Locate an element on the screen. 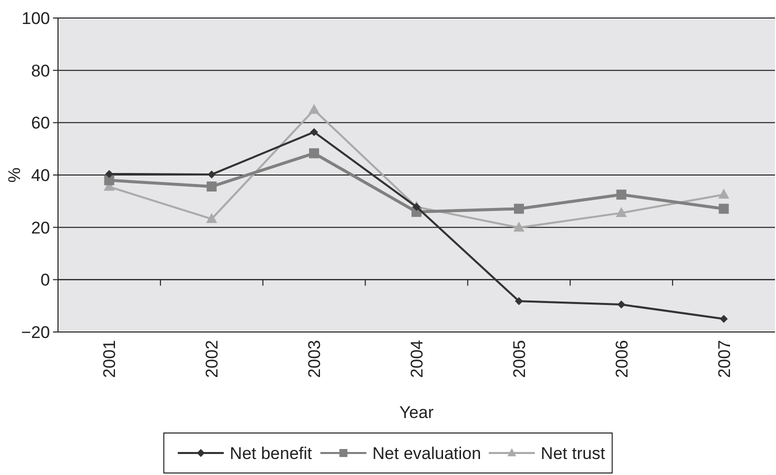  x-tick-label: 2003 is located at coordinates (314, 359).